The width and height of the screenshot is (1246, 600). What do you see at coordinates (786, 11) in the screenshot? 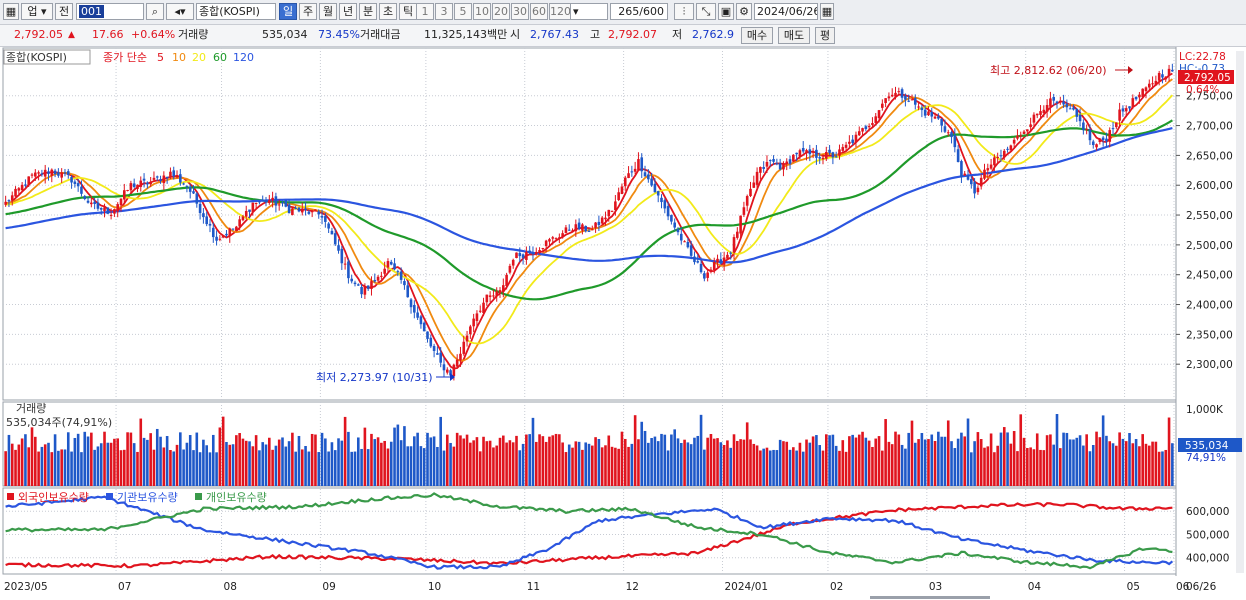
I see `date-field: 2024/06/26` at bounding box center [786, 11].